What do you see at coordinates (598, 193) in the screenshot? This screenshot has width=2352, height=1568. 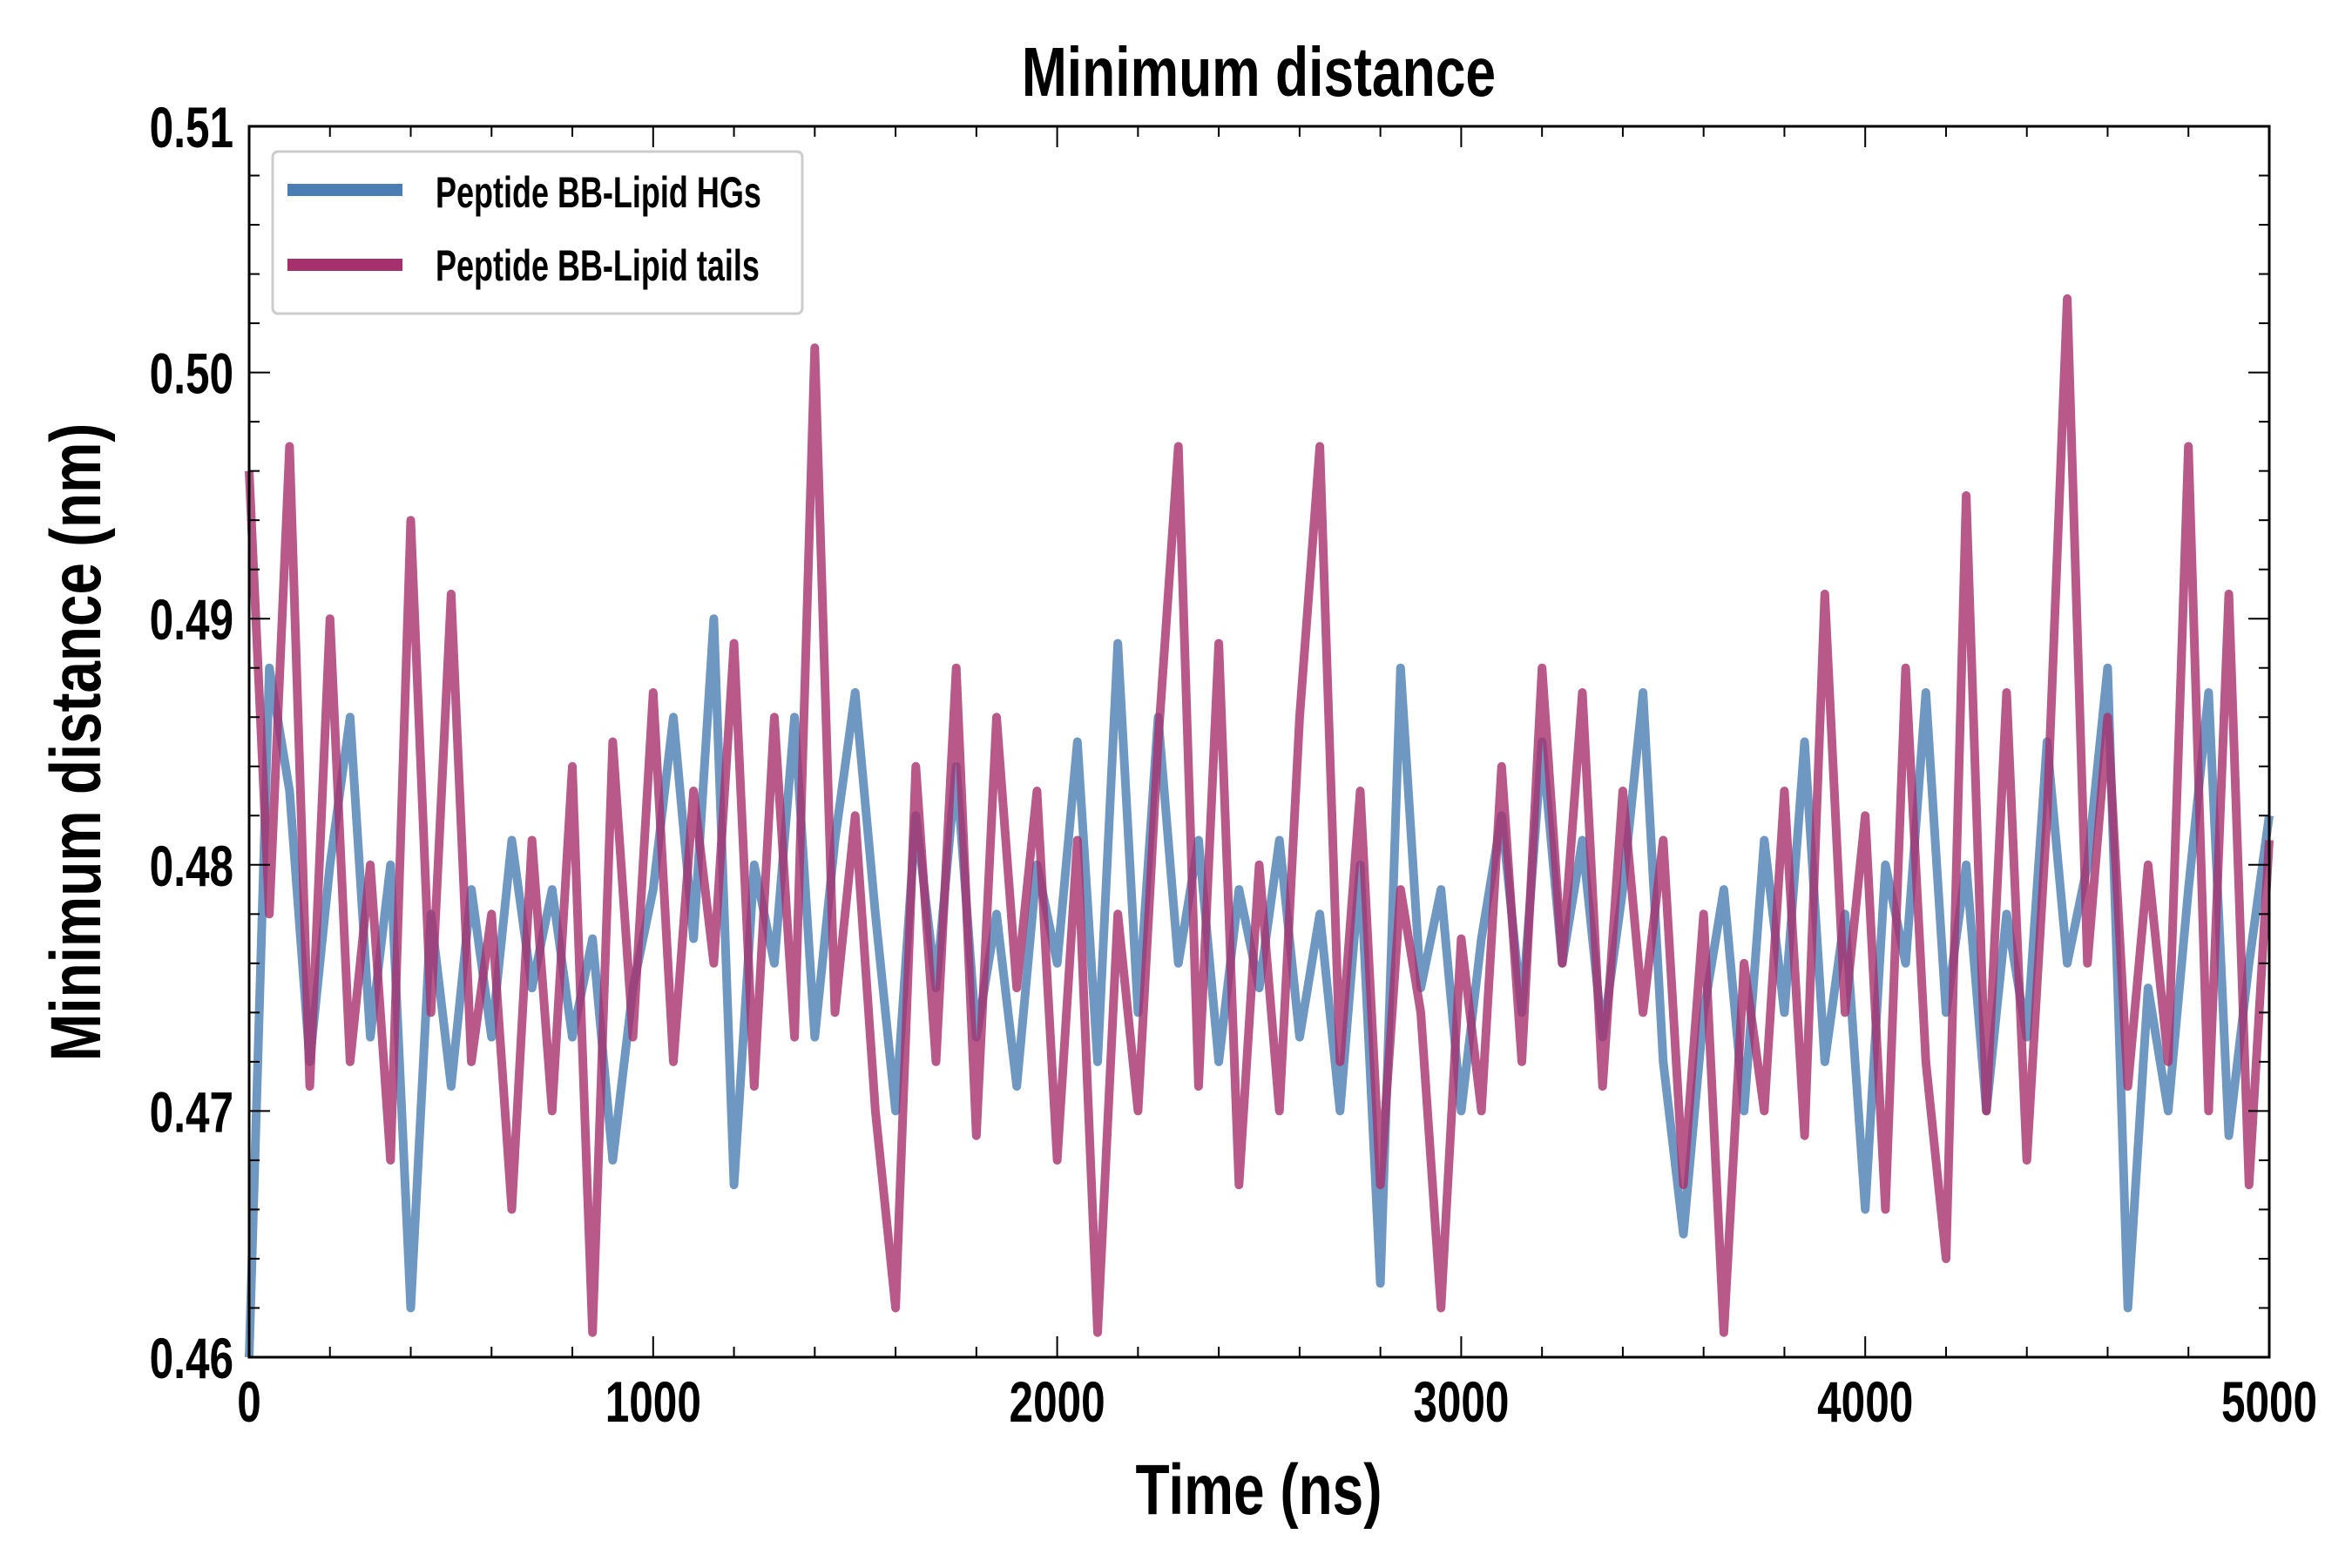 I see `legend-label-hgs: Peptide BB-Lipid HGs` at bounding box center [598, 193].